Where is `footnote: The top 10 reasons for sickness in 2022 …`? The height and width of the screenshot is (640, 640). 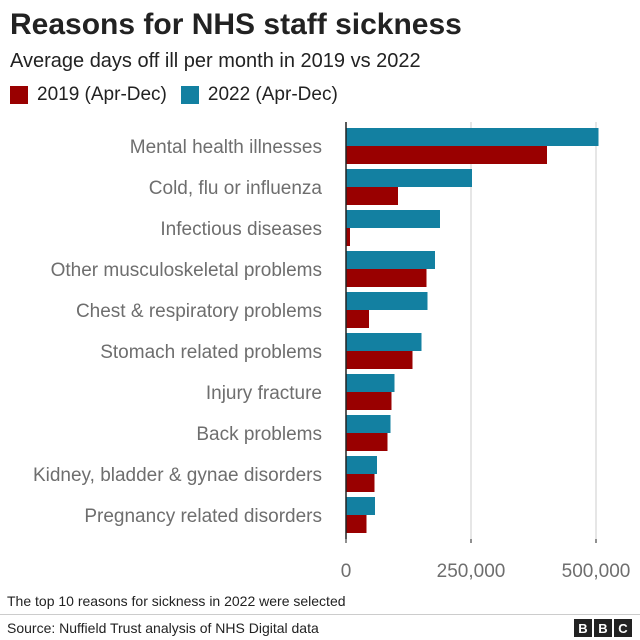 footnote: The top 10 reasons for sickness in 2022 … is located at coordinates (176, 601).